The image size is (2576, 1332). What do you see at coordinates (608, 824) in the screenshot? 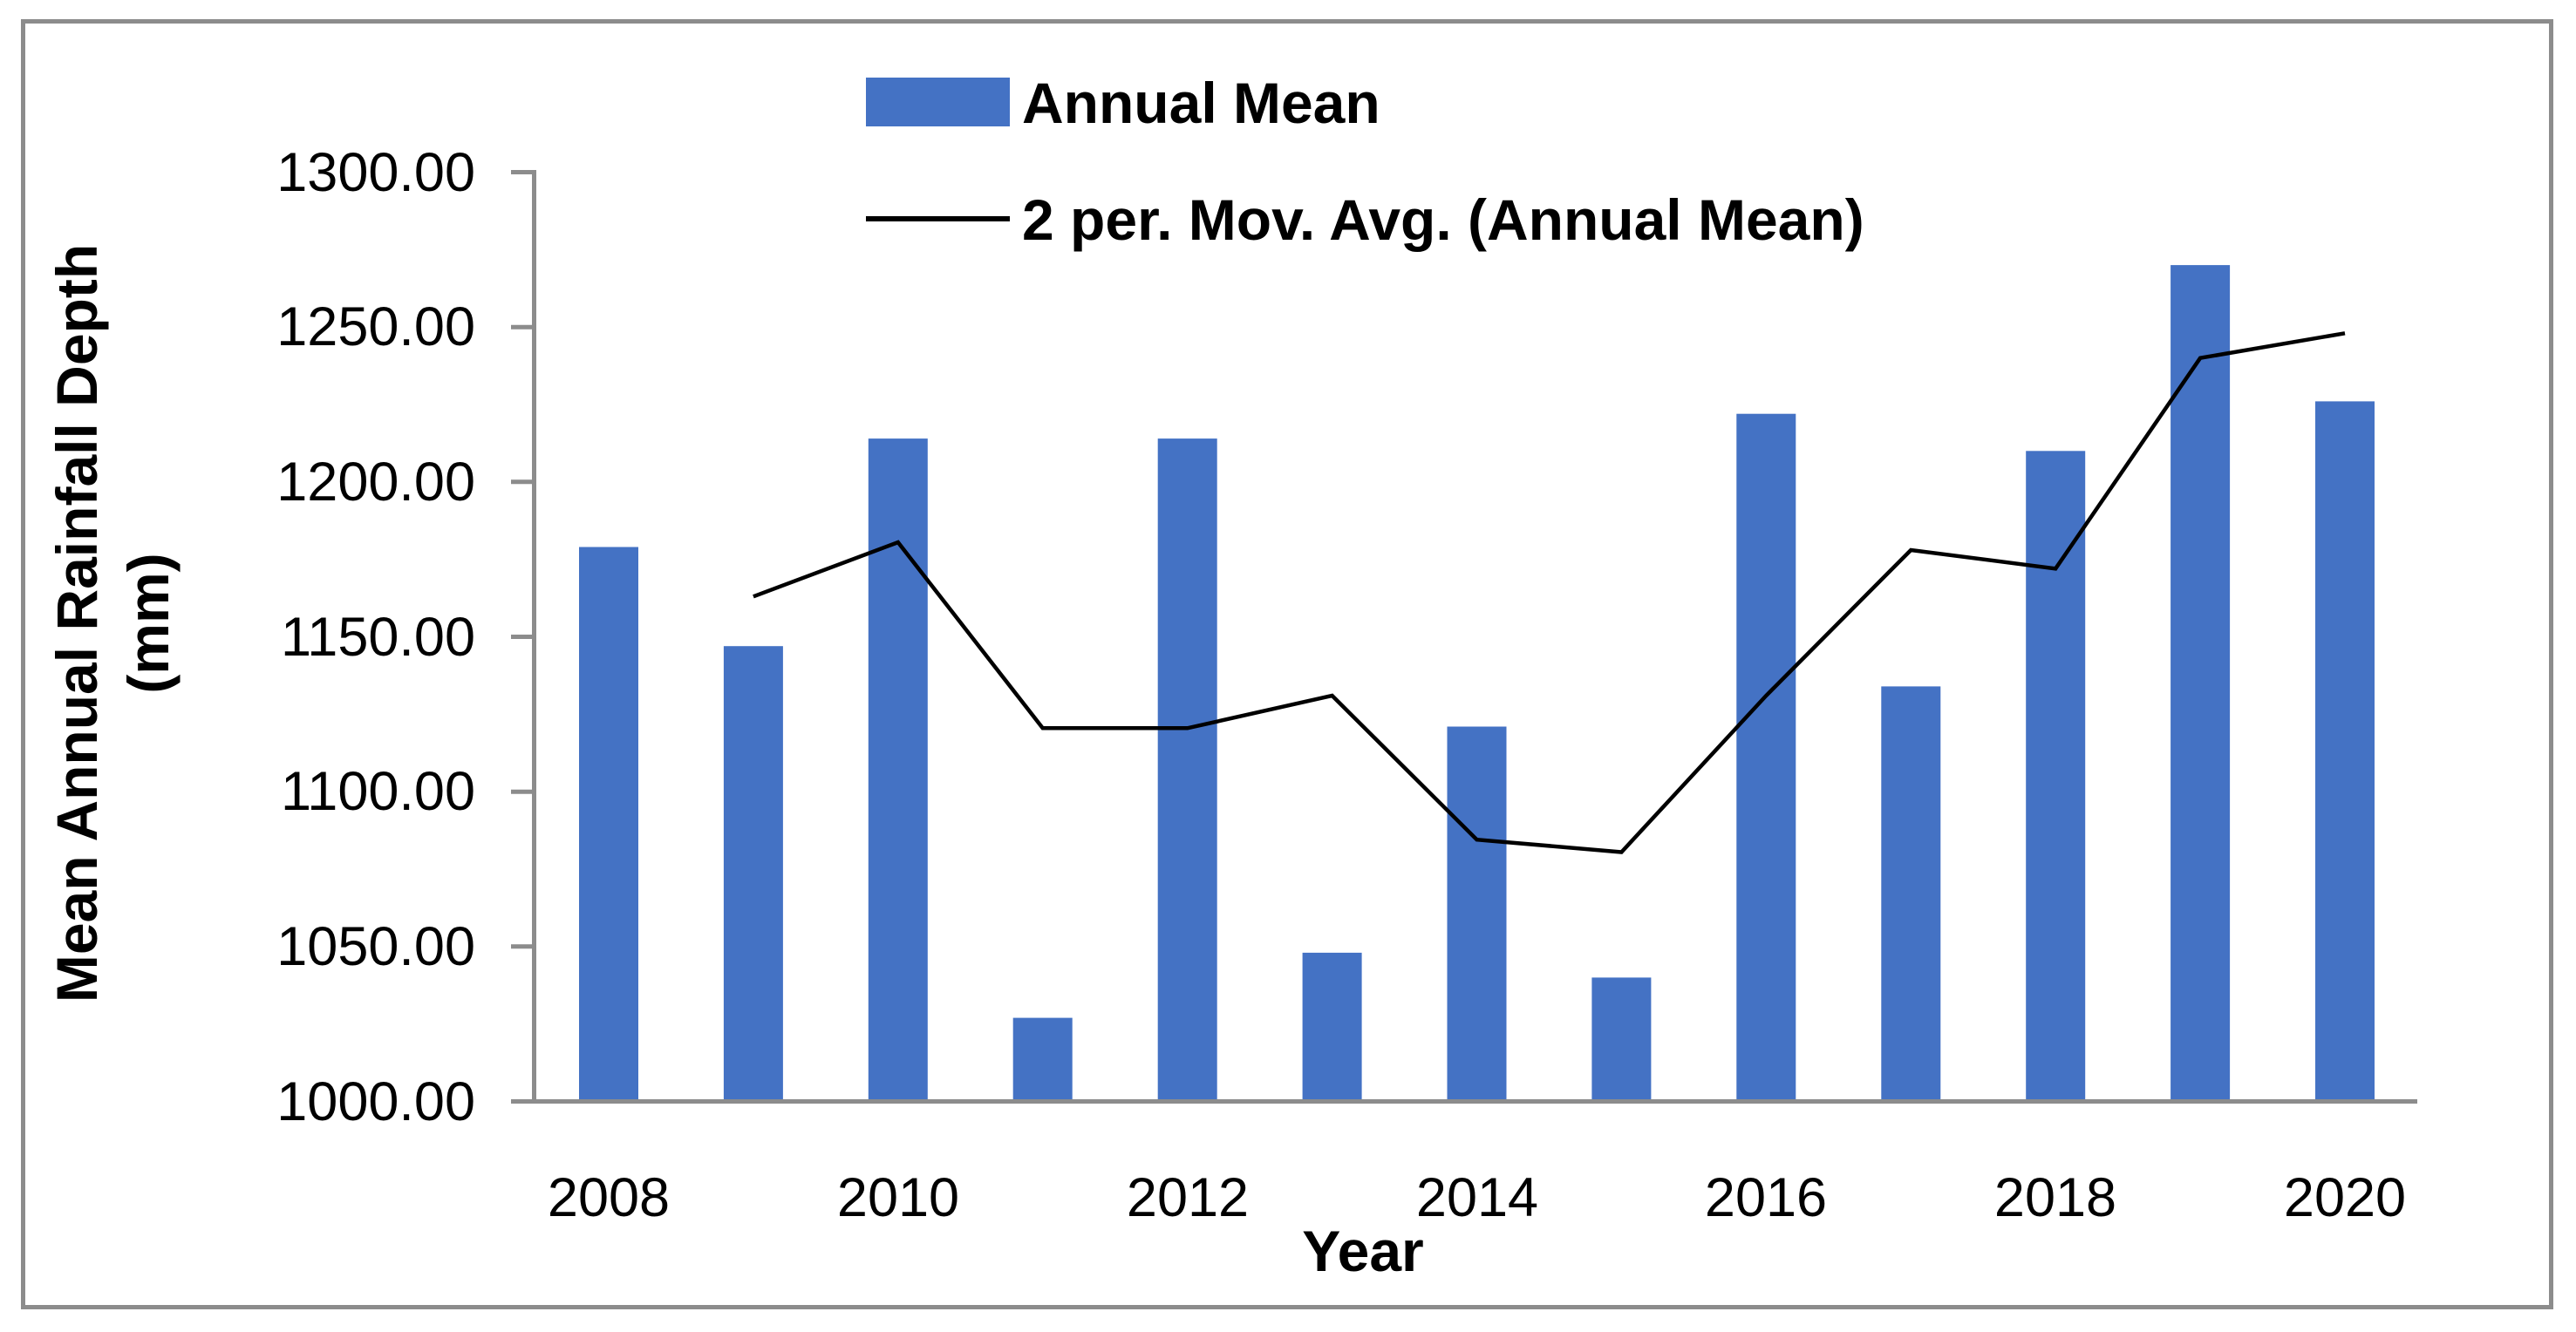
I see `bar-2008` at bounding box center [608, 824].